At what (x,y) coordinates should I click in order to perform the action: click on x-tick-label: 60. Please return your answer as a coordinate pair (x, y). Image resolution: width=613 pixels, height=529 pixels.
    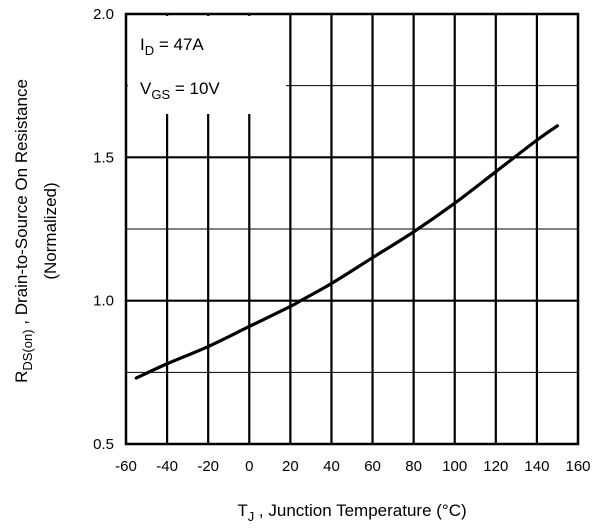
    Looking at the image, I should click on (372, 466).